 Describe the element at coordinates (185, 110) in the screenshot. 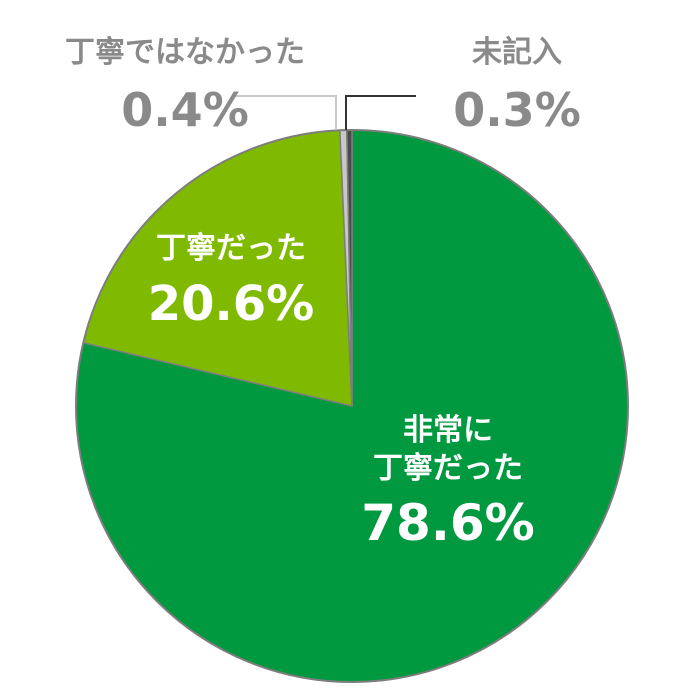

I see `slice-value-label: 0.4%` at that location.